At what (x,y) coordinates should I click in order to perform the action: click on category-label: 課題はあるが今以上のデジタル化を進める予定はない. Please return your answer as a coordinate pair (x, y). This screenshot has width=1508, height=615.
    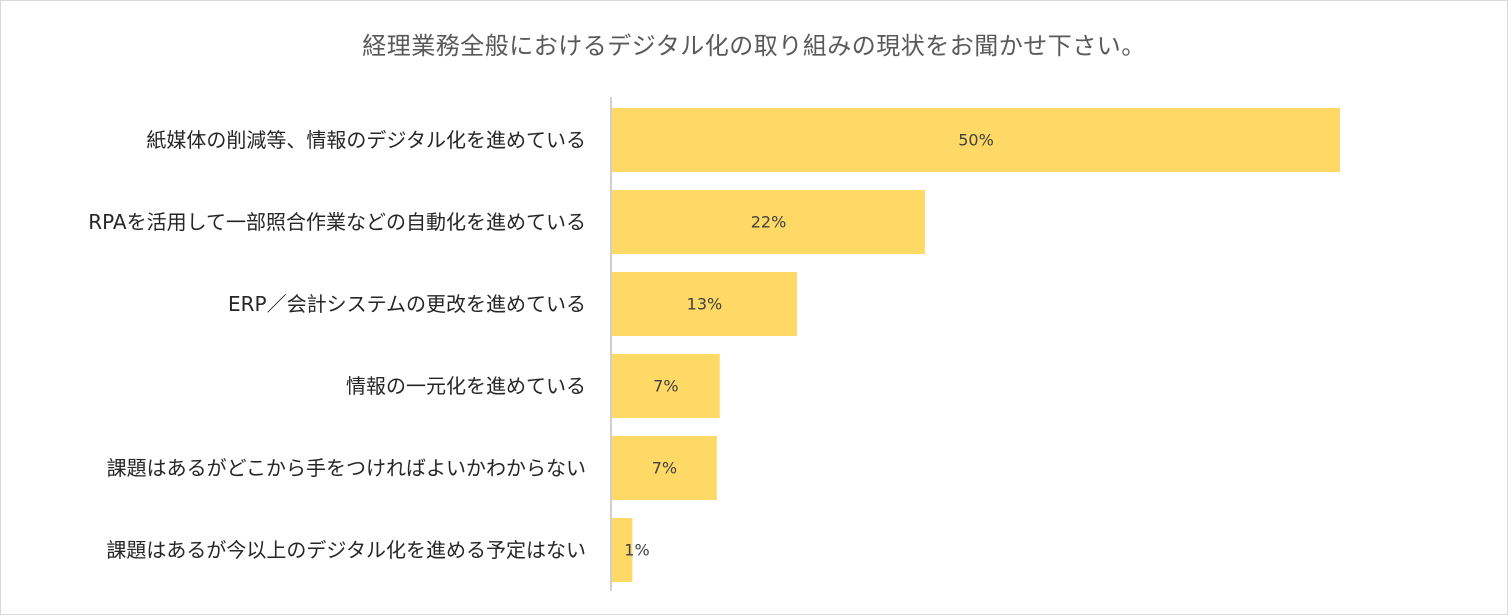
    Looking at the image, I should click on (346, 550).